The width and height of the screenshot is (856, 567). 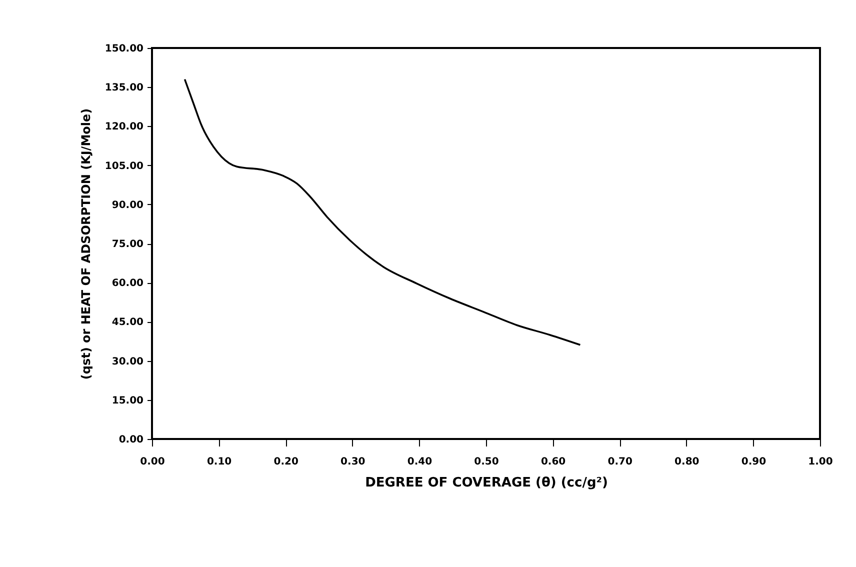 What do you see at coordinates (219, 462) in the screenshot?
I see `x-tick-label: 0.10` at bounding box center [219, 462].